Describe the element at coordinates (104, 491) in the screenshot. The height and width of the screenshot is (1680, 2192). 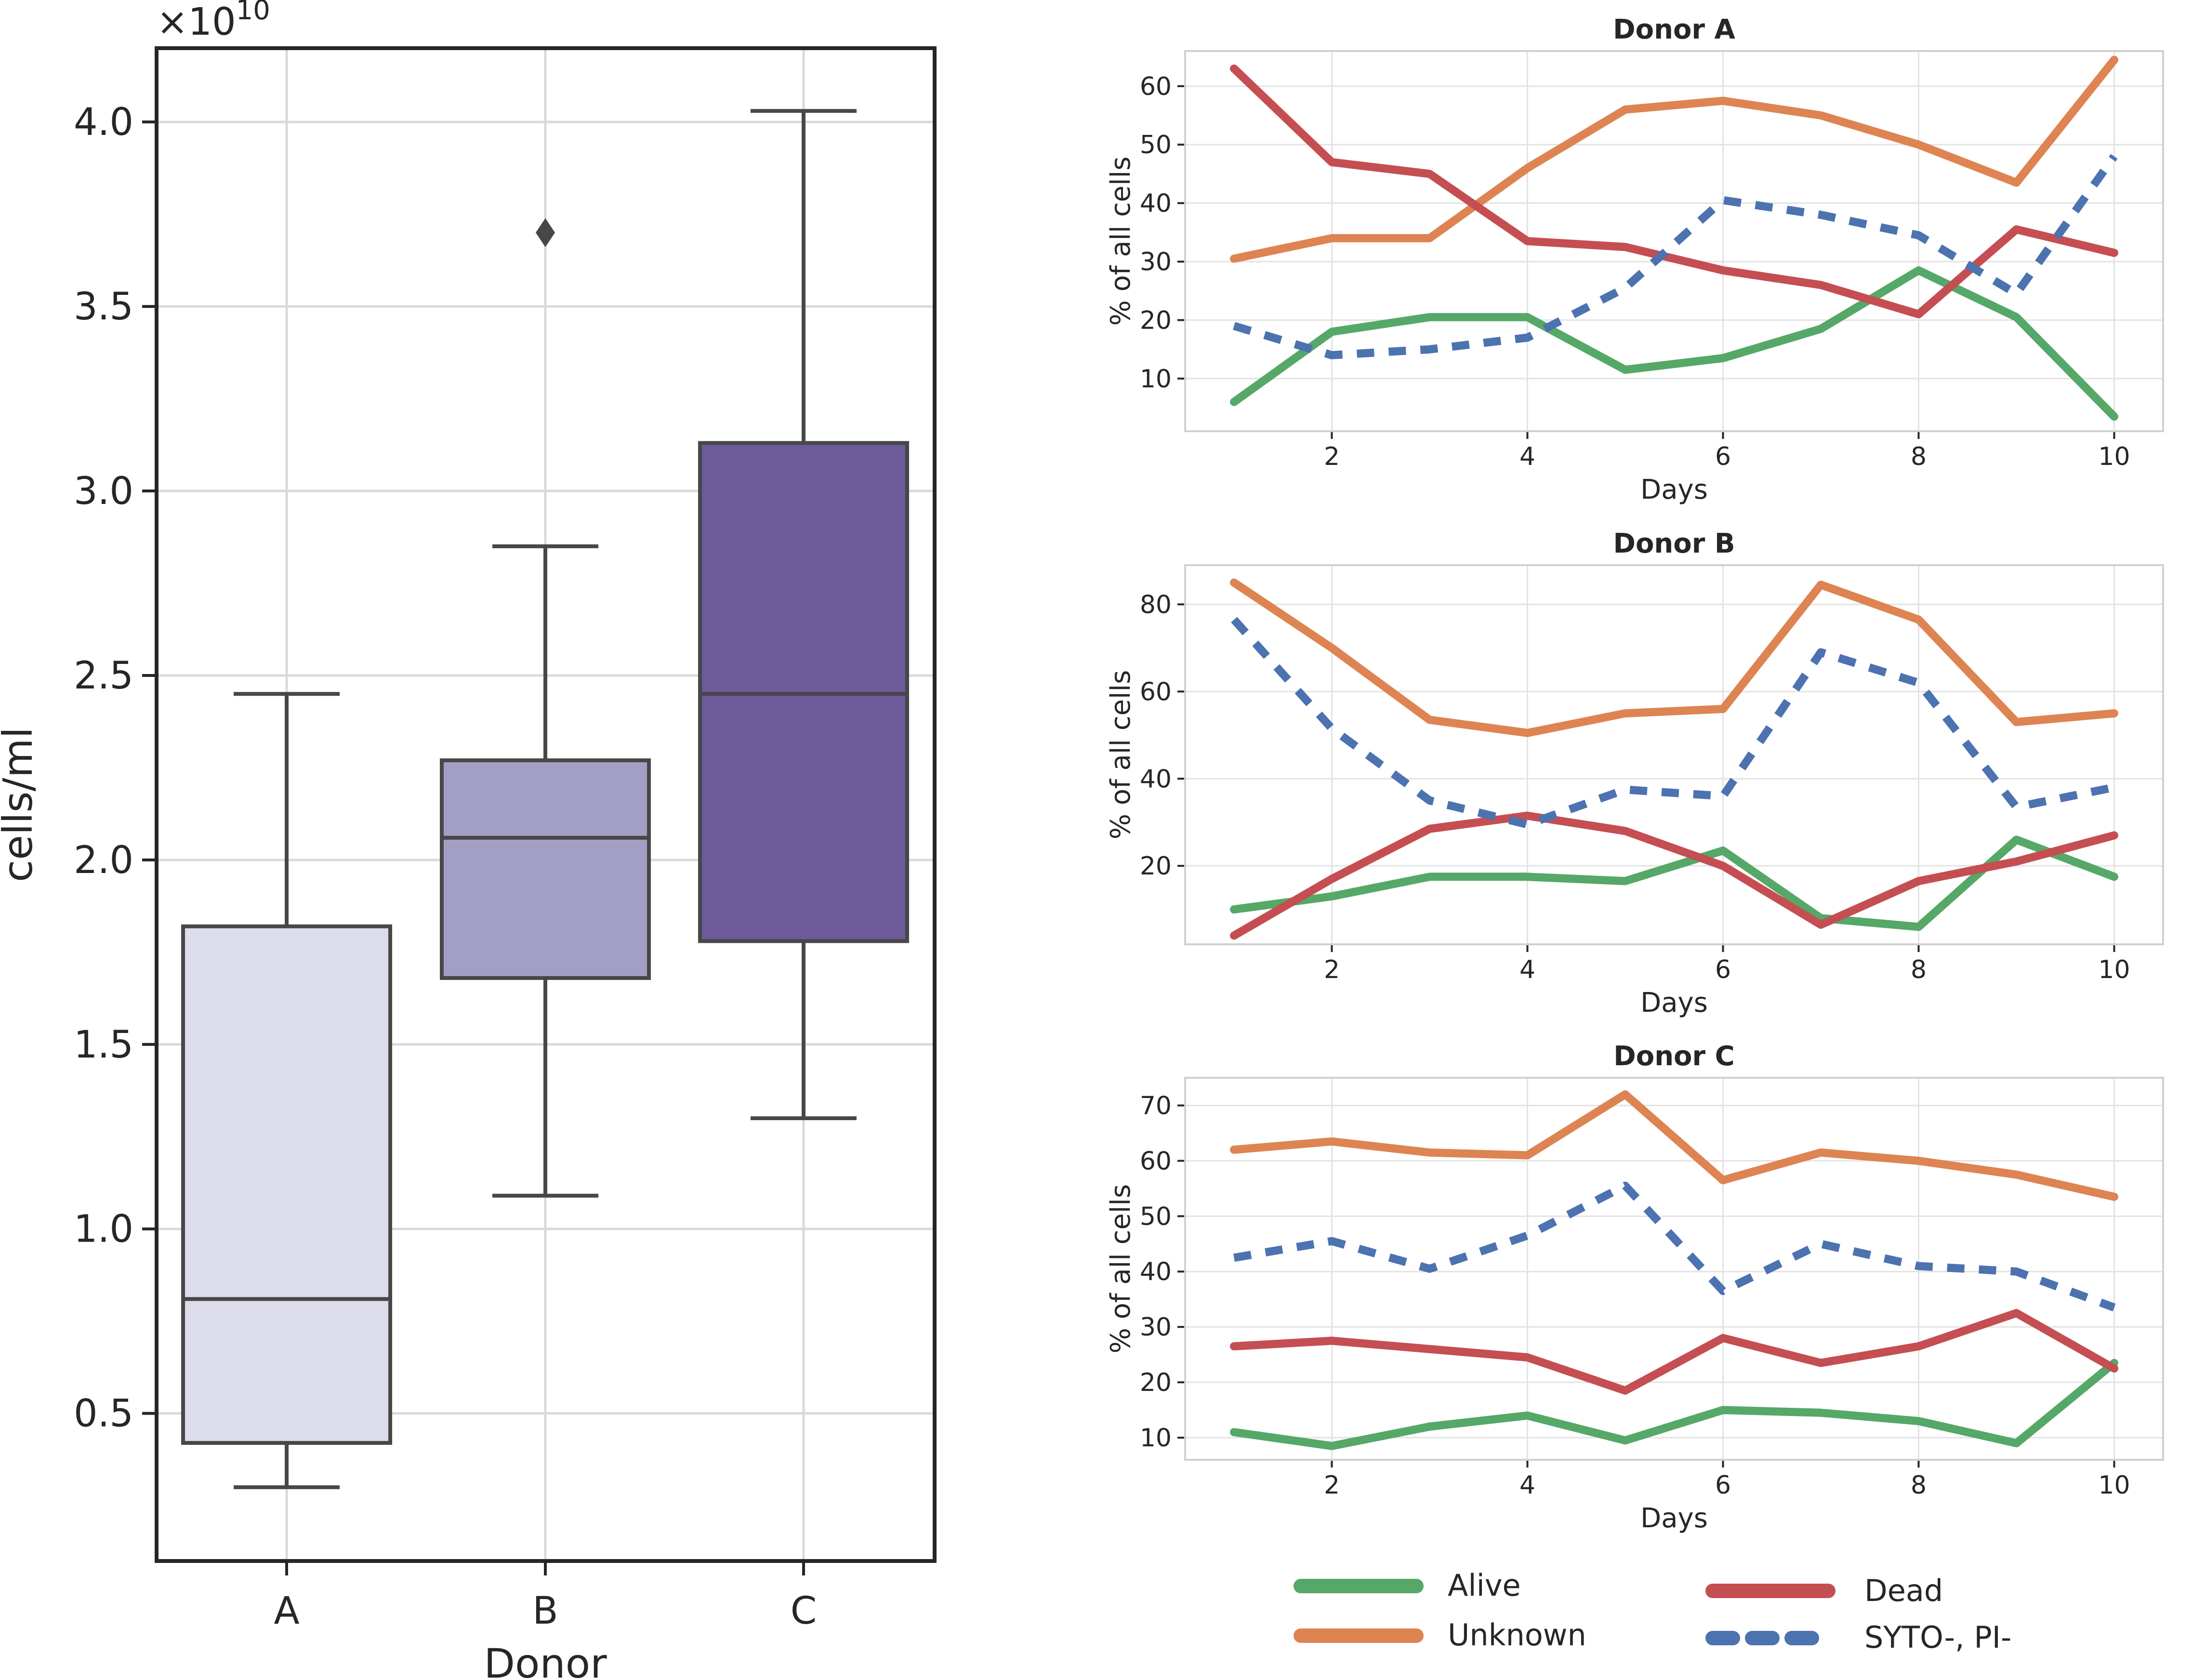
I see `box-y-tick-label: 3.0` at that location.